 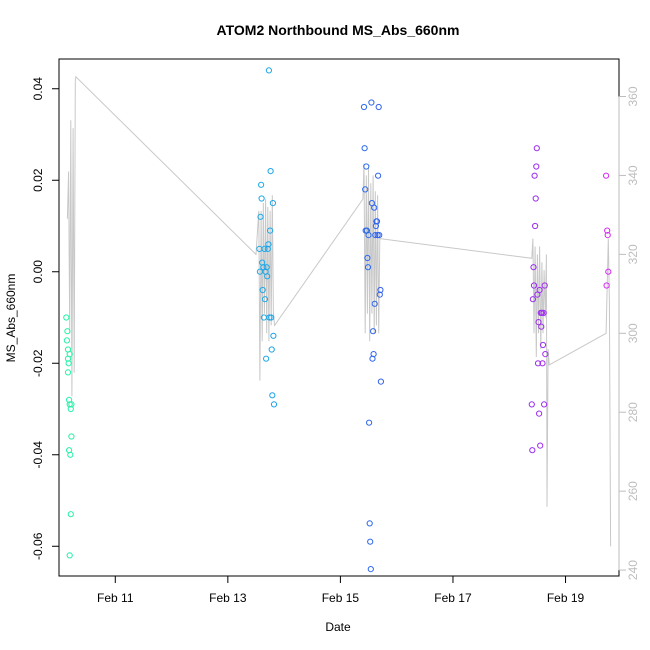 I want to click on y-right-tick-label: 320, so click(x=633, y=254).